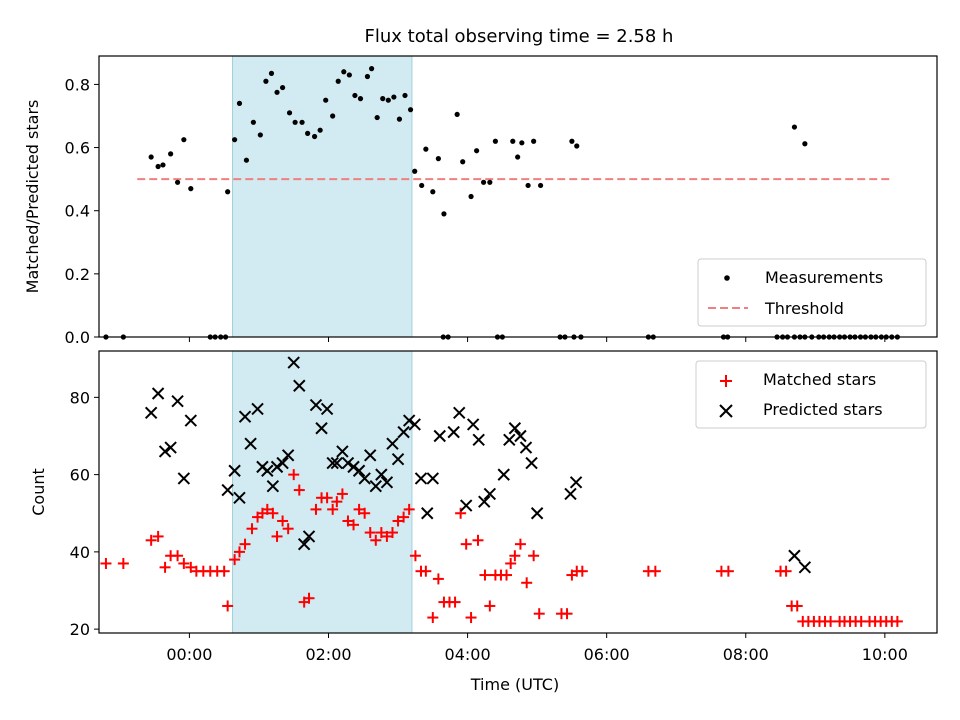 Image resolution: width=960 pixels, height=720 pixels. What do you see at coordinates (77, 274) in the screenshot?
I see `top-y-tick-label: 0.2` at bounding box center [77, 274].